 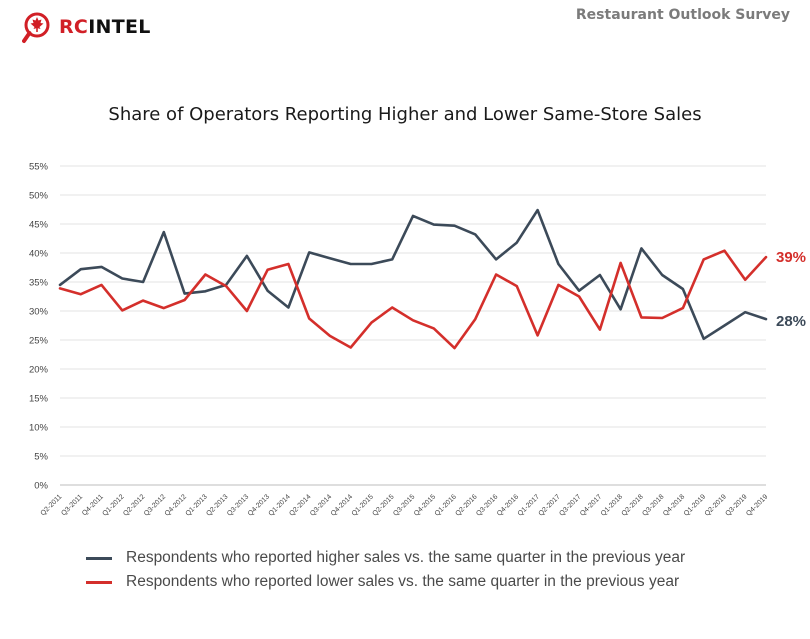 What do you see at coordinates (39, 428) in the screenshot?
I see `y-tick-label: 10%` at bounding box center [39, 428].